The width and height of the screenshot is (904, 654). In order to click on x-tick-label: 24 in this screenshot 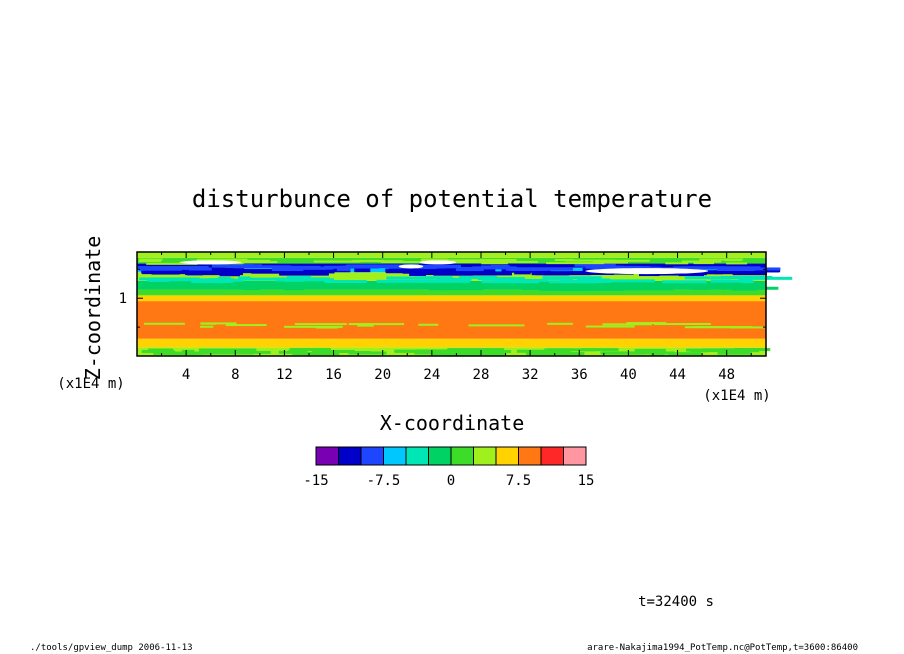, I will do `click(431, 375)`.